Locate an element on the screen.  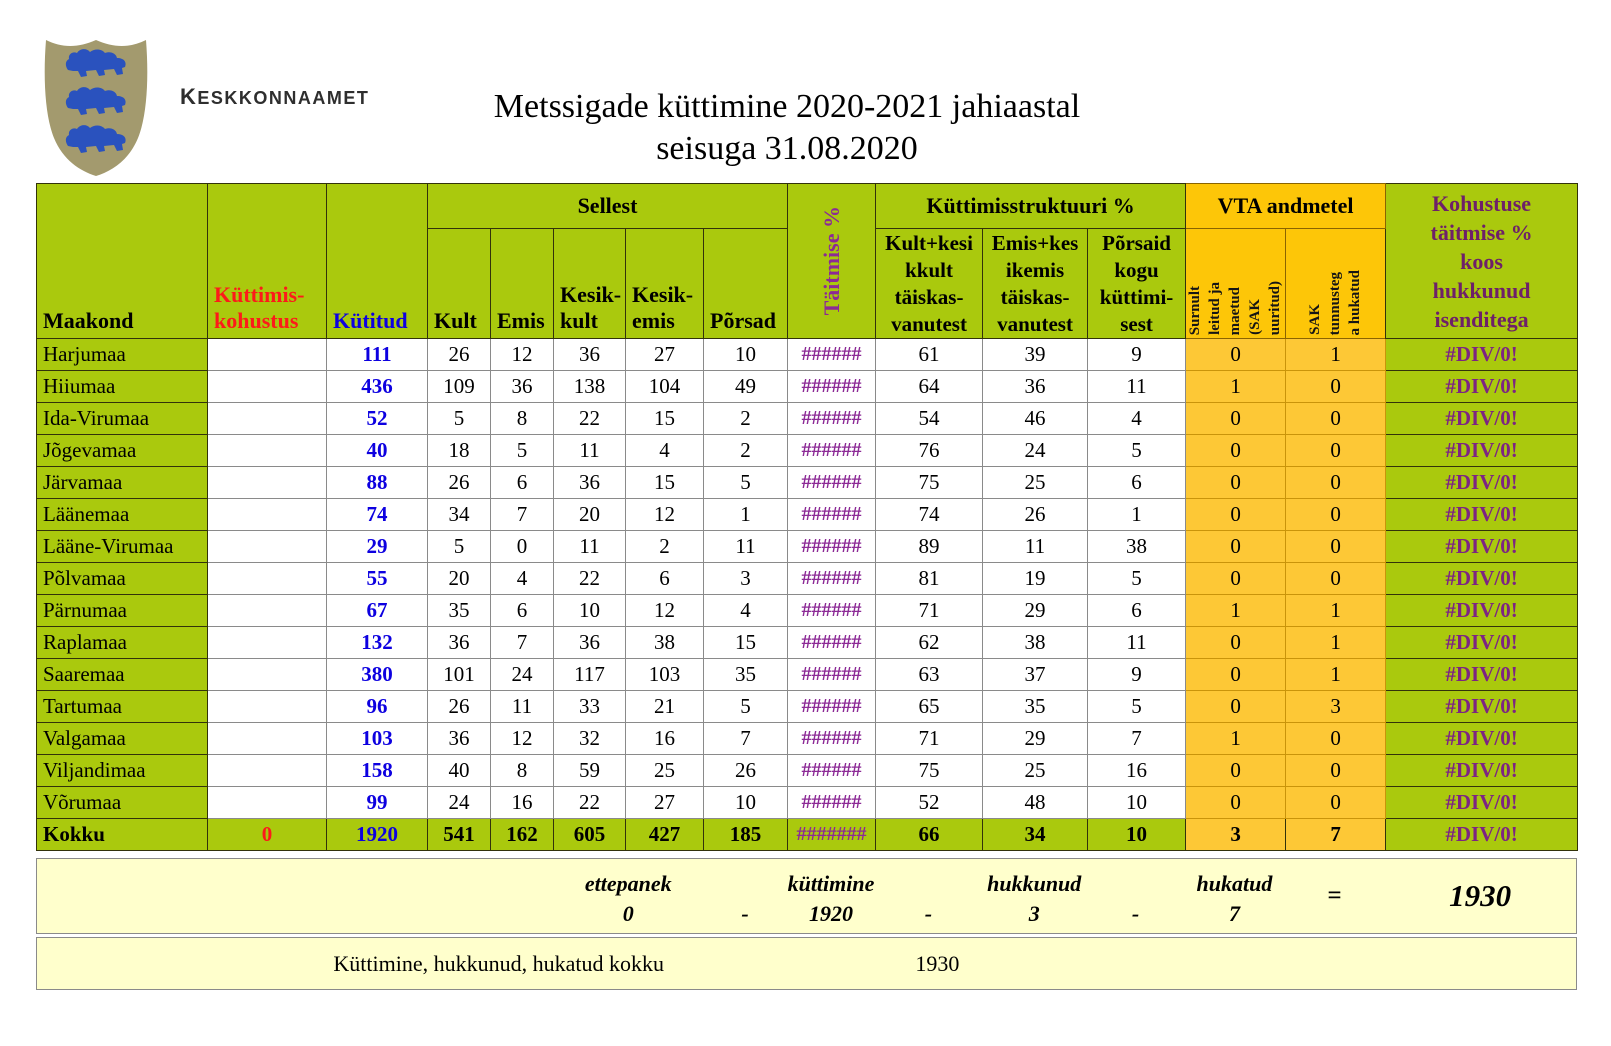
calc-value: - is located at coordinates (1135, 913).